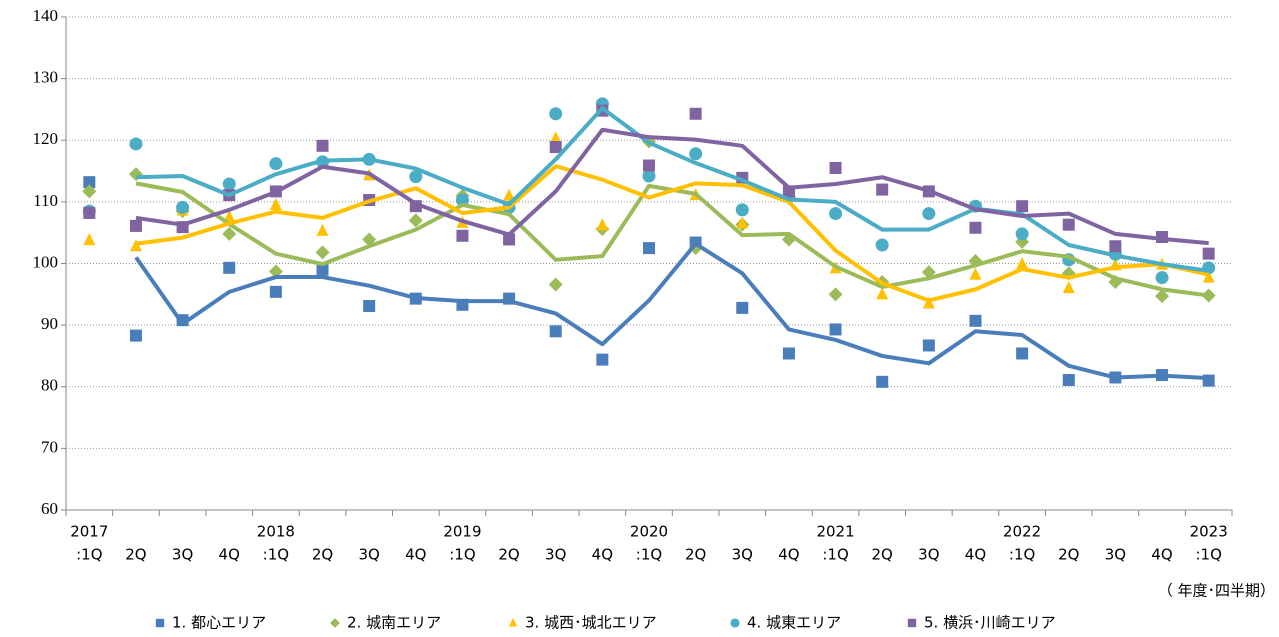 The image size is (1279, 637). Describe the element at coordinates (794, 623) in the screenshot. I see `legend-label: 4. 城東エリア` at that location.